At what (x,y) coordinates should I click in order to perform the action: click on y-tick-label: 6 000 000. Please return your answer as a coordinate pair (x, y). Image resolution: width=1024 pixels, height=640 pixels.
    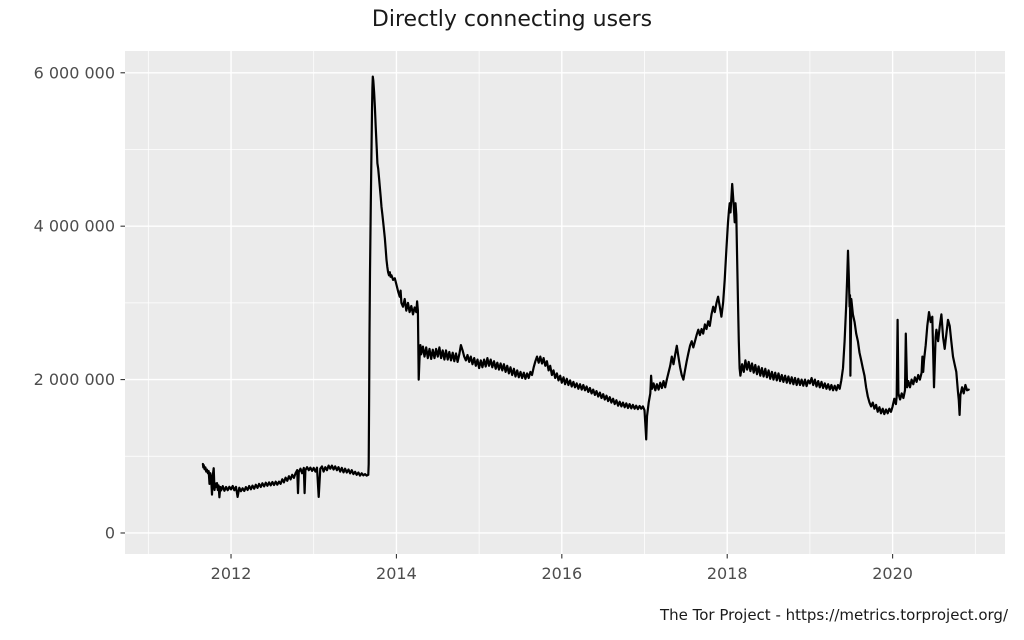
    Looking at the image, I should click on (74, 72).